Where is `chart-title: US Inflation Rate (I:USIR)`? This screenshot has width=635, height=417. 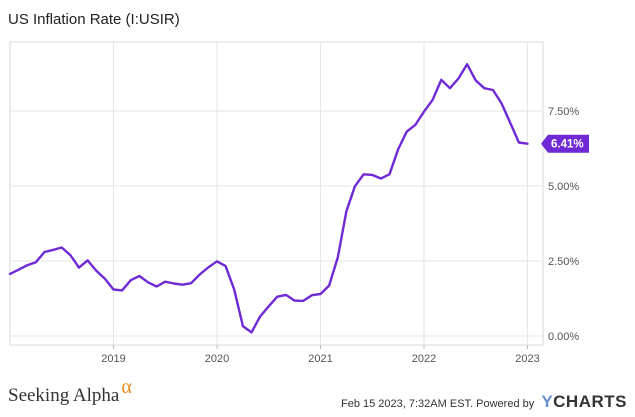
chart-title: US Inflation Rate (I:USIR) is located at coordinates (94, 19).